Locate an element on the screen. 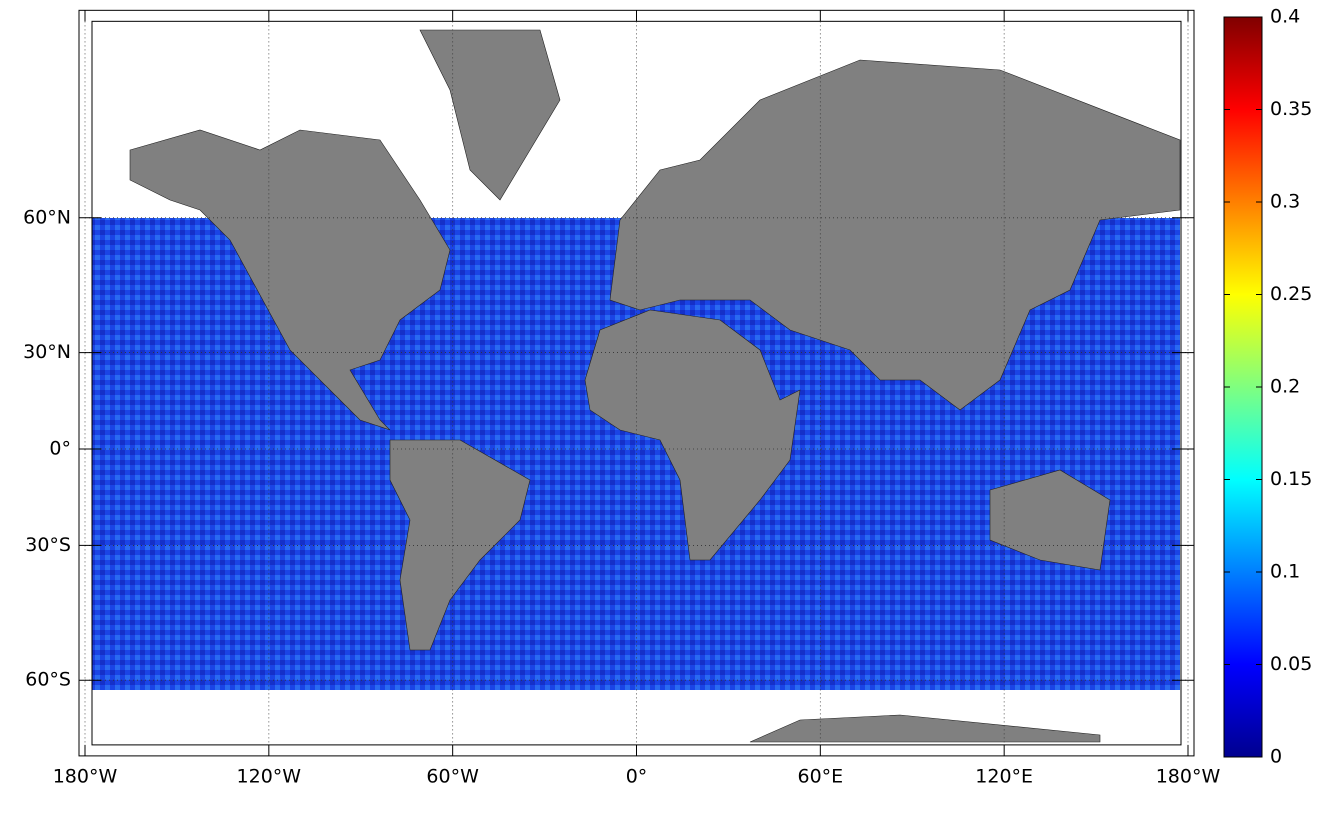 Image resolution: width=1332 pixels, height=817 pixels. australia is located at coordinates (1050, 520).